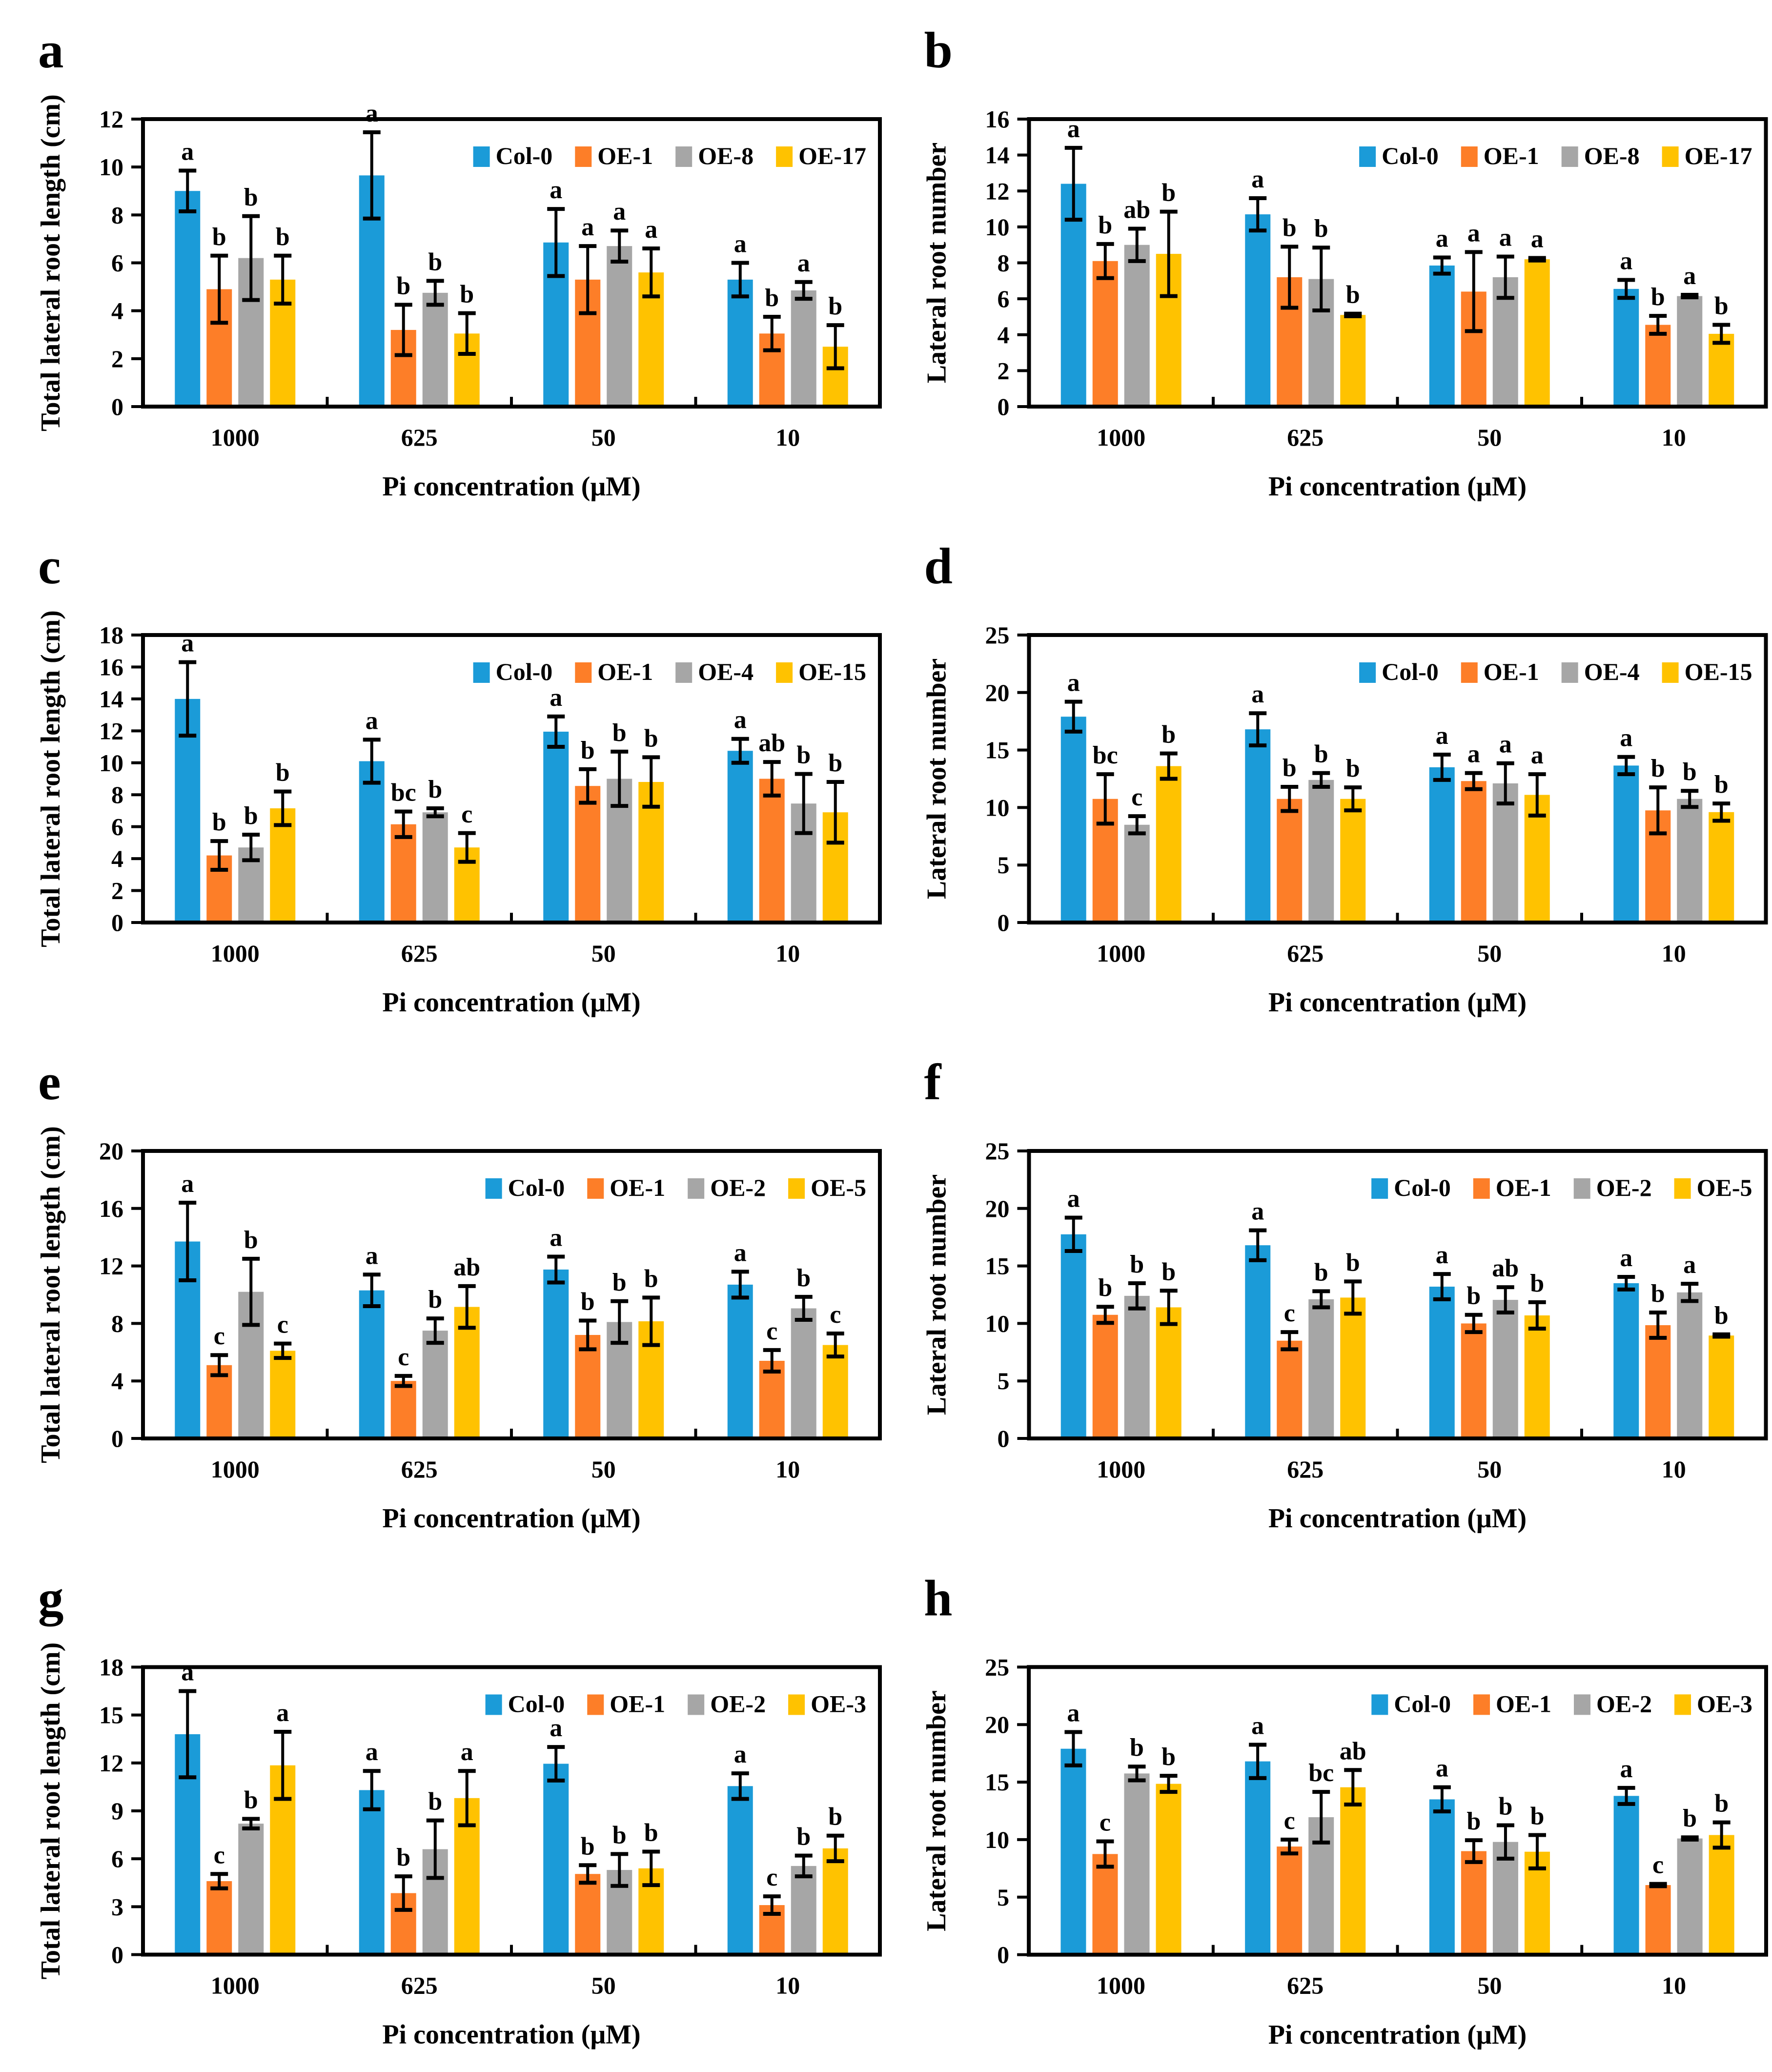 This screenshot has height=2072, width=1772. Describe the element at coordinates (939, 566) in the screenshot. I see `panel-letter: d` at that location.